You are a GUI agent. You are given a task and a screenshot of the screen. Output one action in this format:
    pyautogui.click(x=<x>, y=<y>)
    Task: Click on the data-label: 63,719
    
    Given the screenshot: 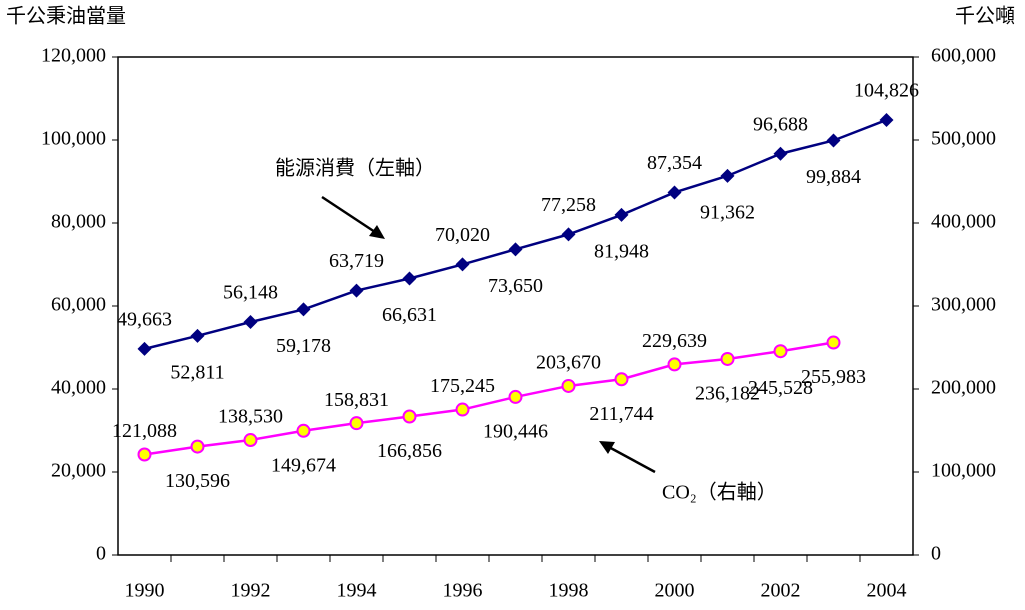 What is the action you would take?
    pyautogui.click(x=356, y=261)
    